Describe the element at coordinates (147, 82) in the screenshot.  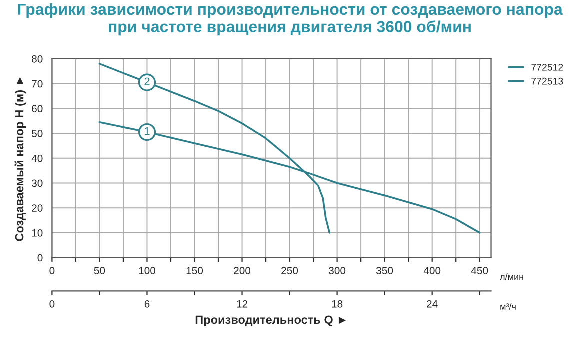
I see `annotation: 2` at that location.